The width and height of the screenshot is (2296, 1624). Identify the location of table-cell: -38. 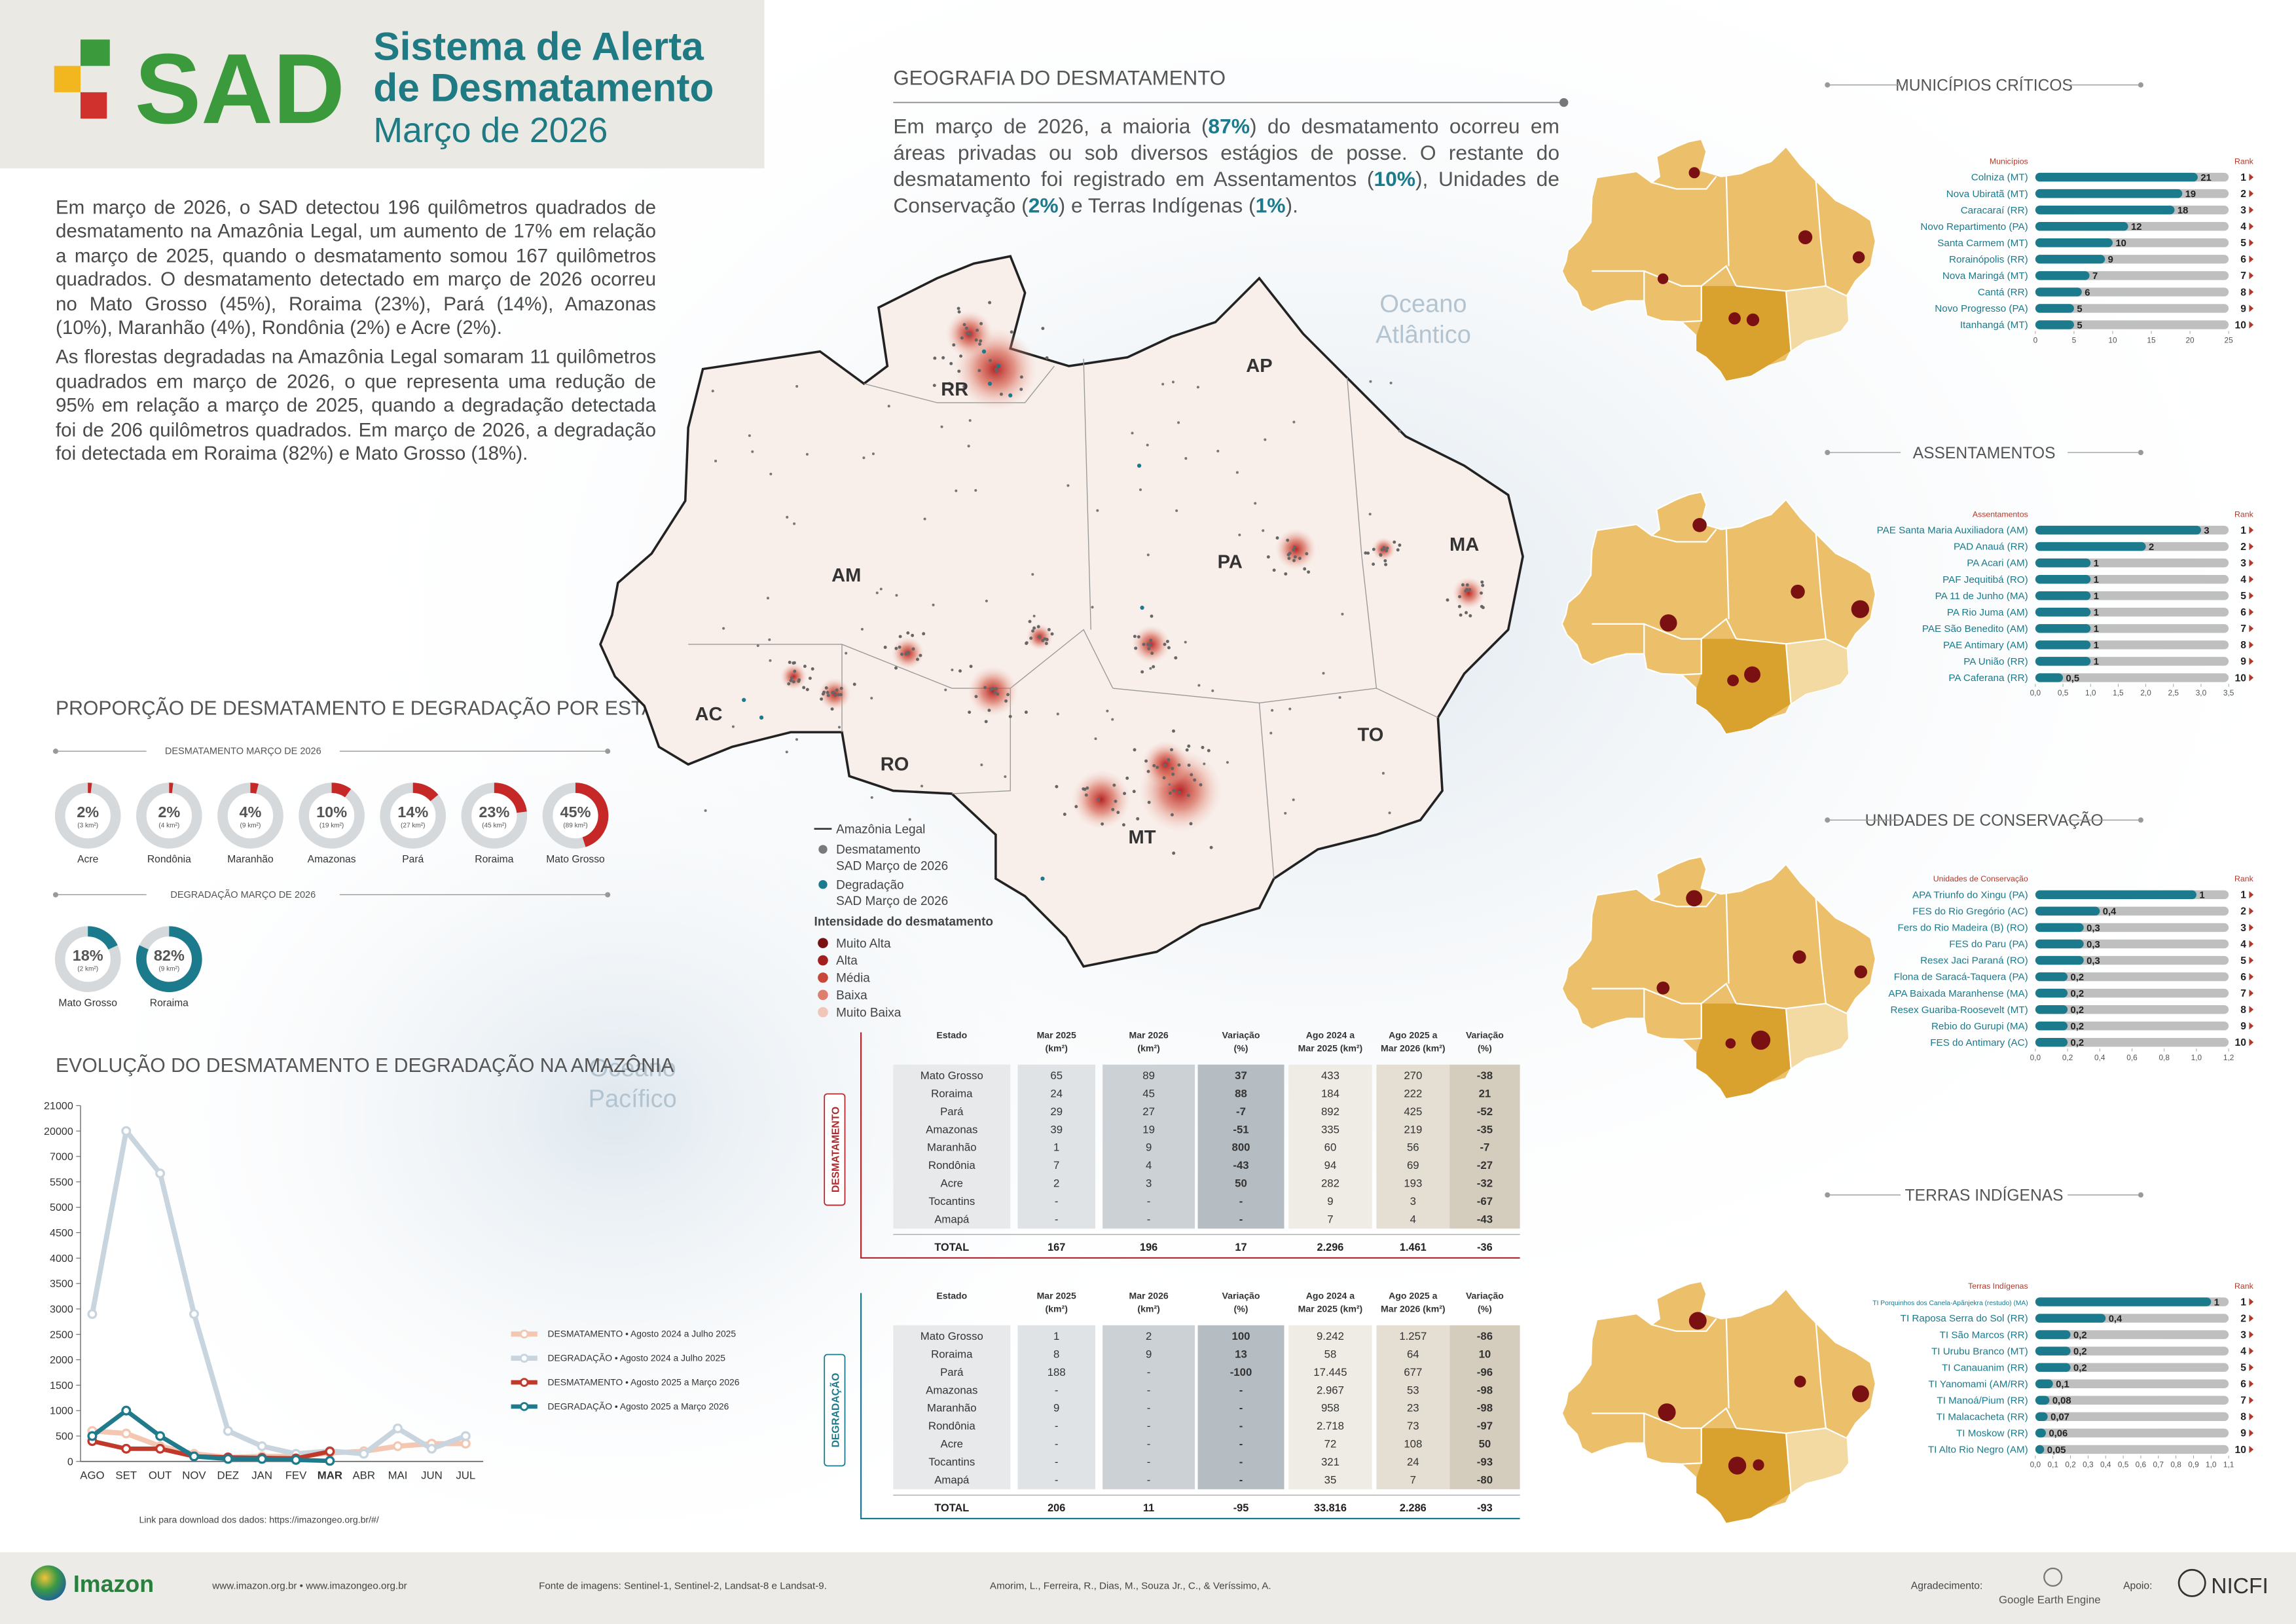
(1485, 1075).